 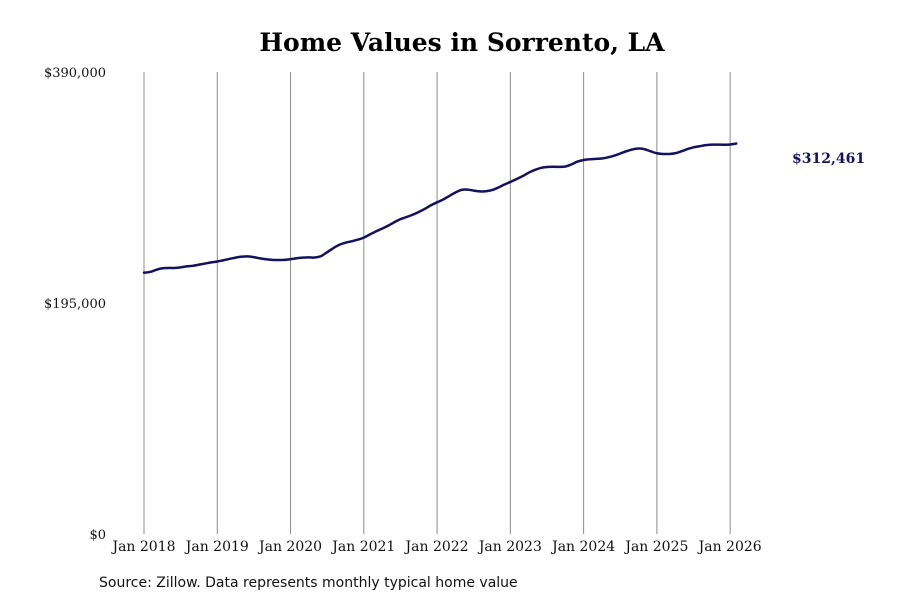 What do you see at coordinates (509, 547) in the screenshot?
I see `x-tick-label: Jan 2023` at bounding box center [509, 547].